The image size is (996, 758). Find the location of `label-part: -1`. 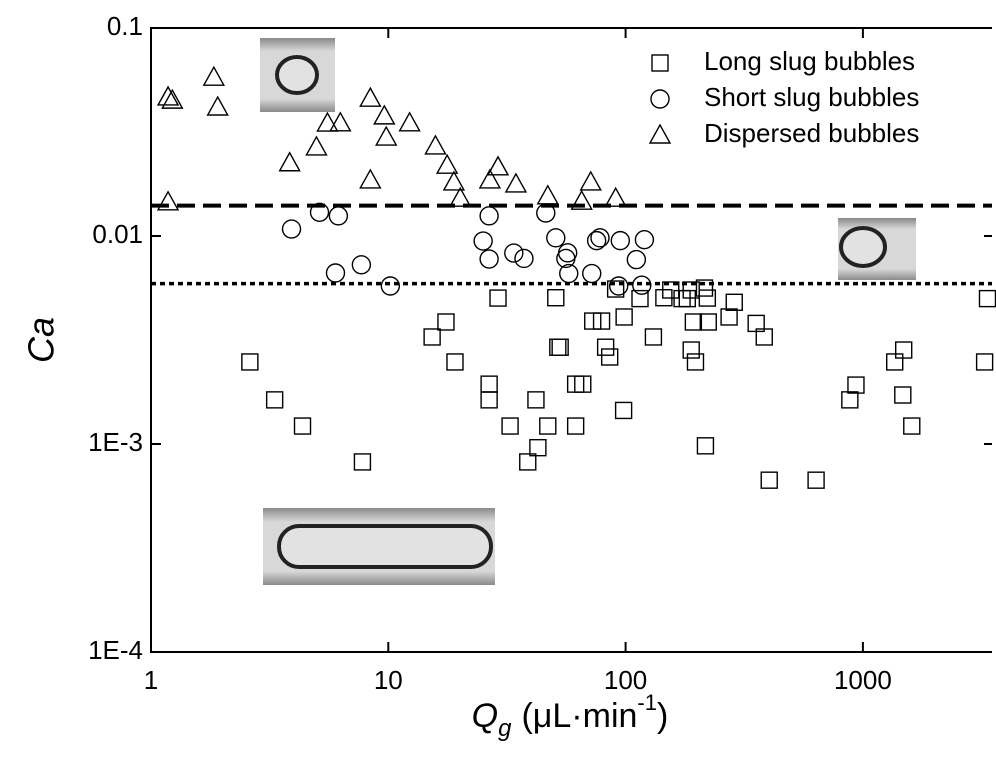

label-part: -1 is located at coordinates (647, 702).